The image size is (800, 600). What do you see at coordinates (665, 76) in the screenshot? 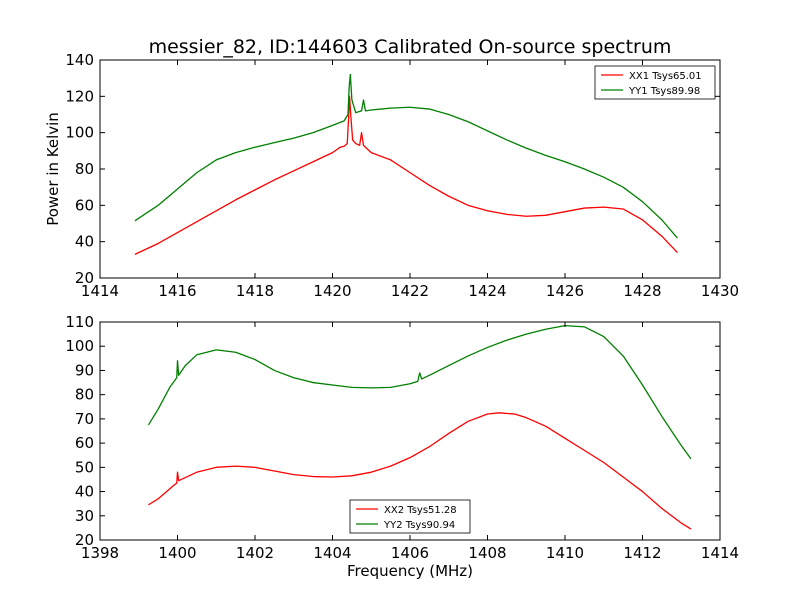
I see `top-legend-label-1: XX1 Tsys65.01` at bounding box center [665, 76].